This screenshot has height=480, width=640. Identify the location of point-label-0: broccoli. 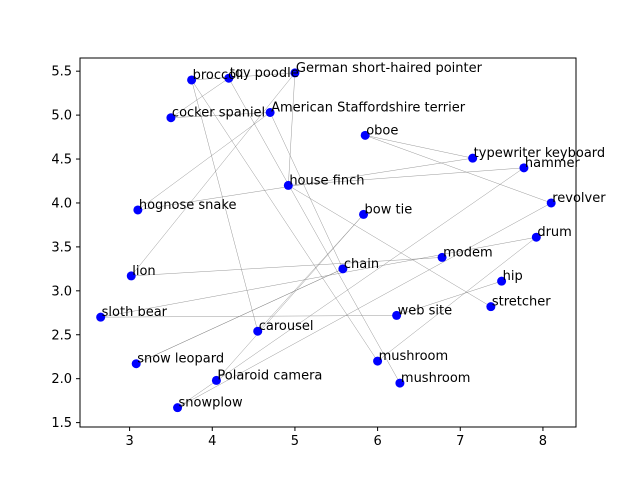
(218, 75).